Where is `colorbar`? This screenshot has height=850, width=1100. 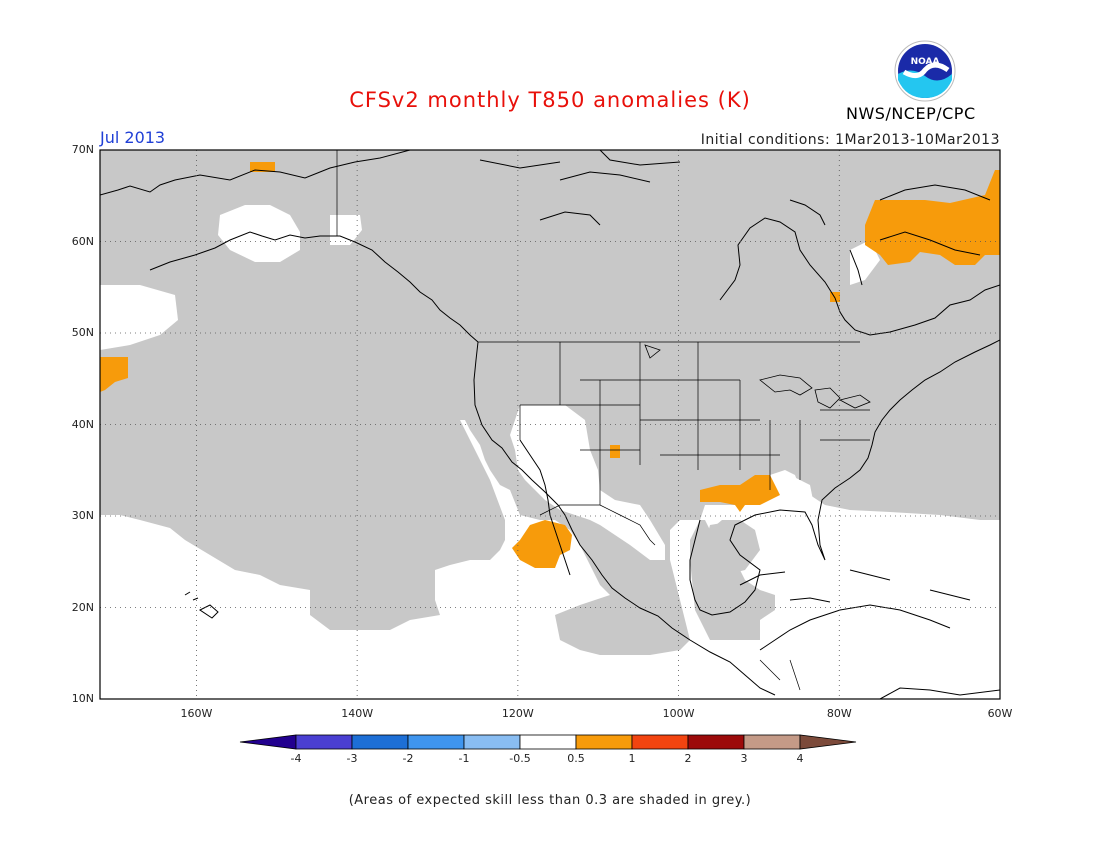 colorbar is located at coordinates (548, 742).